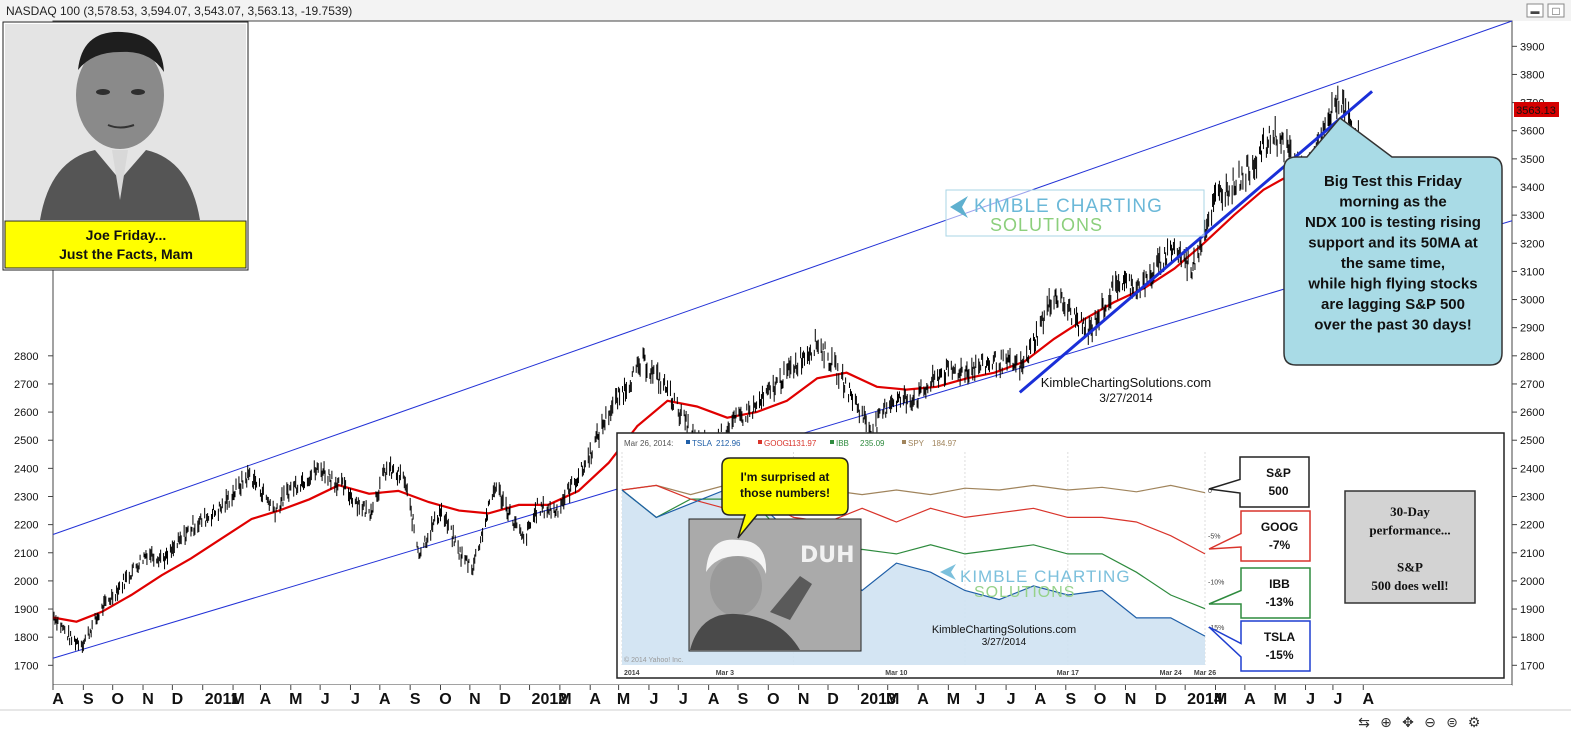 This screenshot has height=733, width=1571. Describe the element at coordinates (1216, 582) in the screenshot. I see `inset-y-label: -10%` at that location.